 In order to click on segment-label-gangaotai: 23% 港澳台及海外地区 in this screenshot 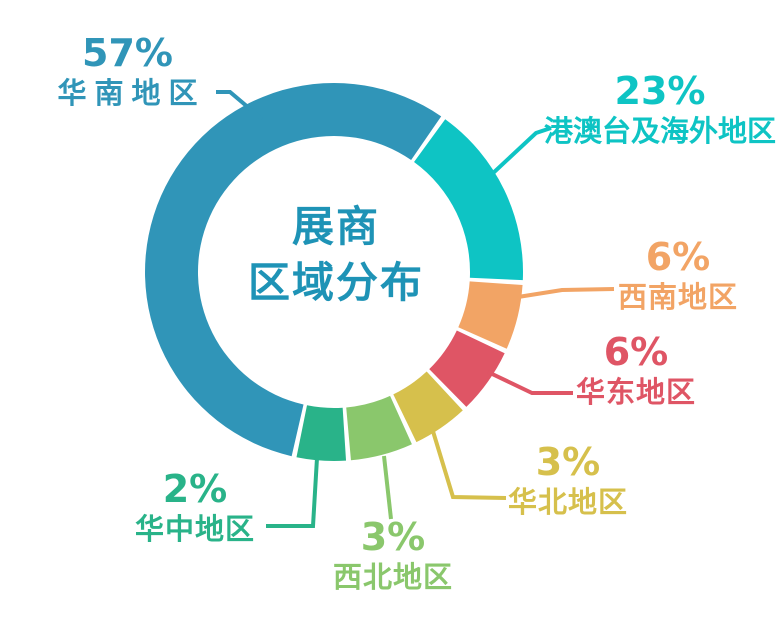, I will do `click(660, 110)`.